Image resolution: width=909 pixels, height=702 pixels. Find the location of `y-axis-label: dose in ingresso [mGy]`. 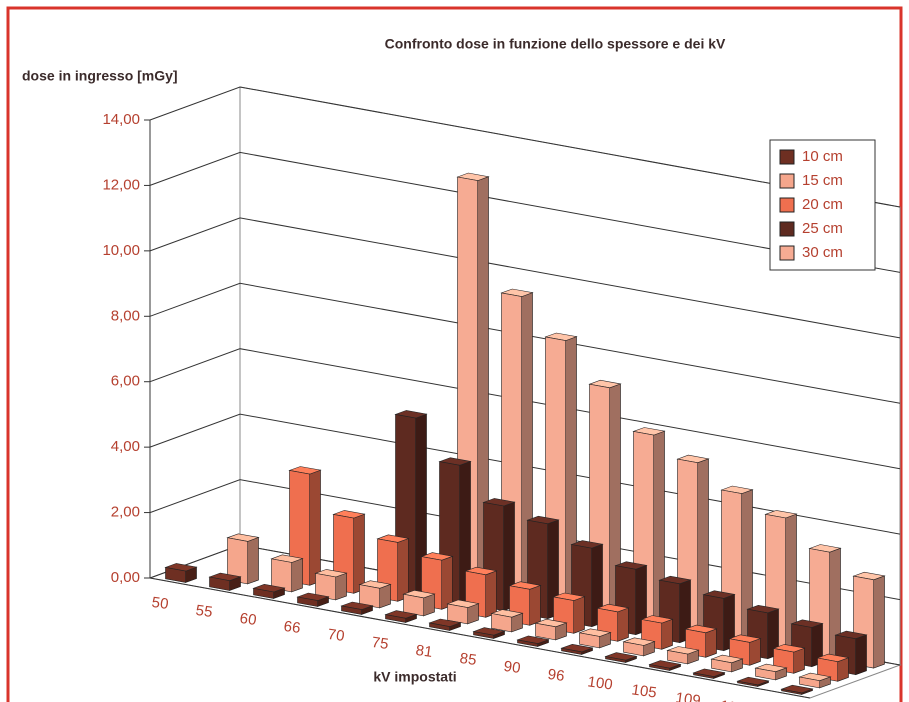

y-axis-label: dose in ingresso [mGy] is located at coordinates (100, 76).